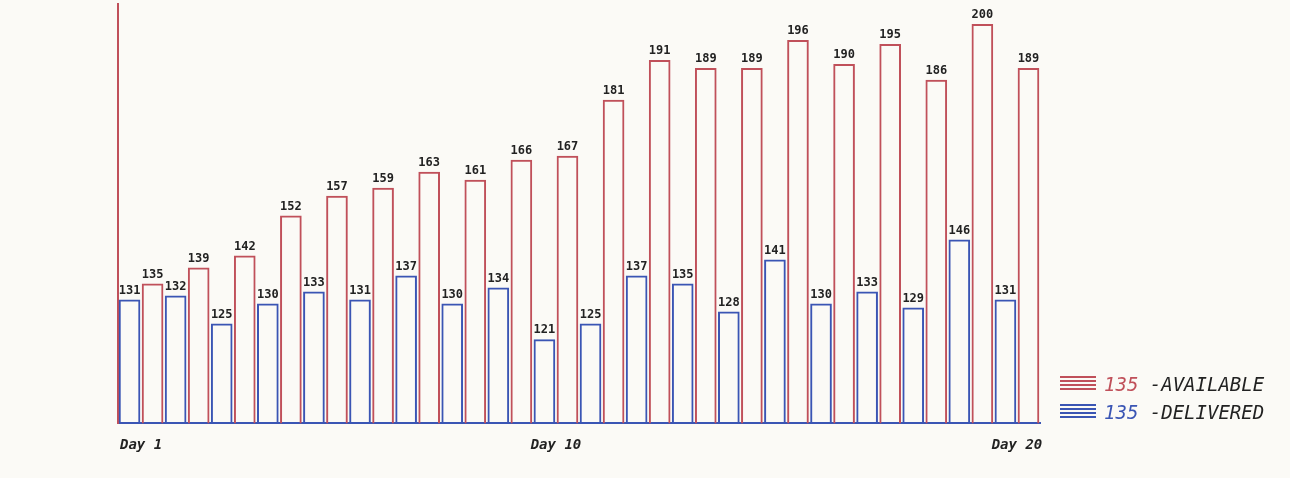  What do you see at coordinates (613, 89) in the screenshot?
I see `data-label: 181` at bounding box center [613, 89].